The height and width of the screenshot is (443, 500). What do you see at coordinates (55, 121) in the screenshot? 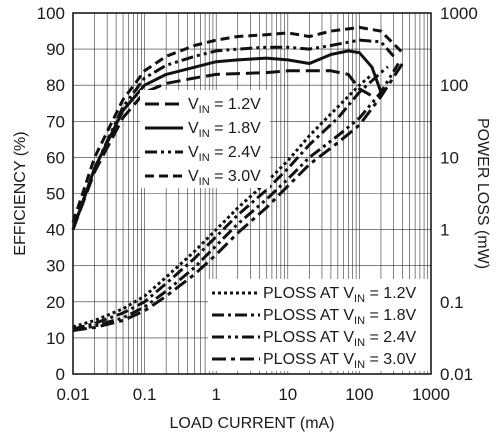
I see `y-left-tick-label: 70` at bounding box center [55, 121].